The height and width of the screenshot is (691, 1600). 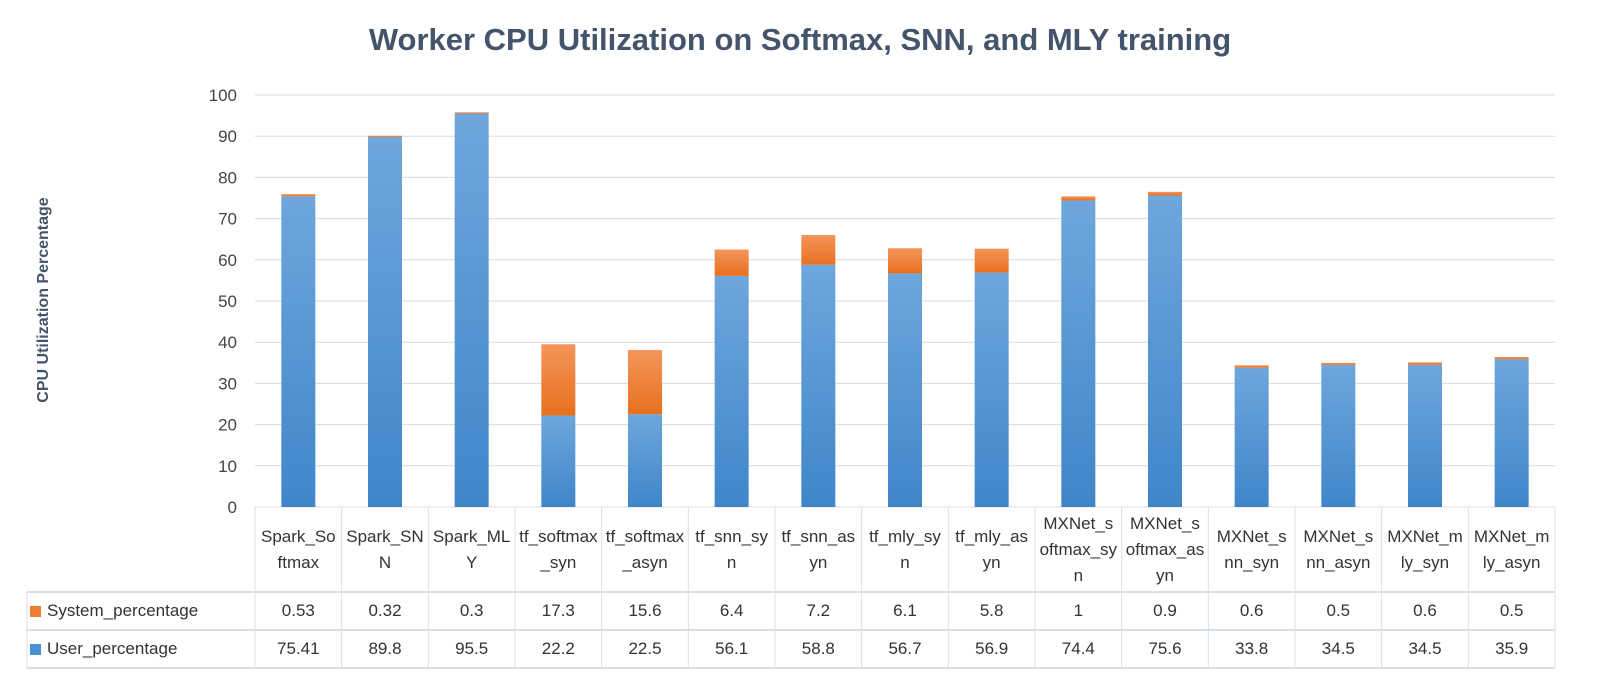 I want to click on data-label: 56.1, so click(x=732, y=648).